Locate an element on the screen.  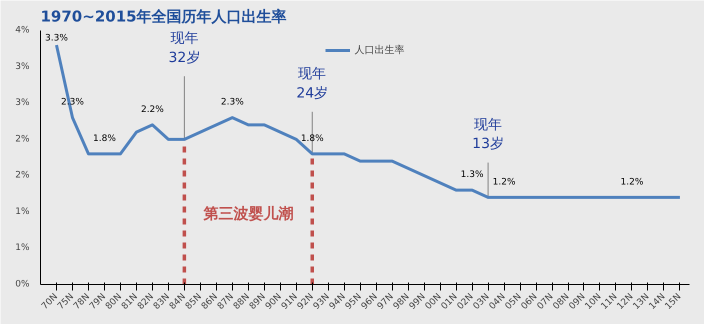
ref-line-label: 现年 13岁 is located at coordinates (488, 134).